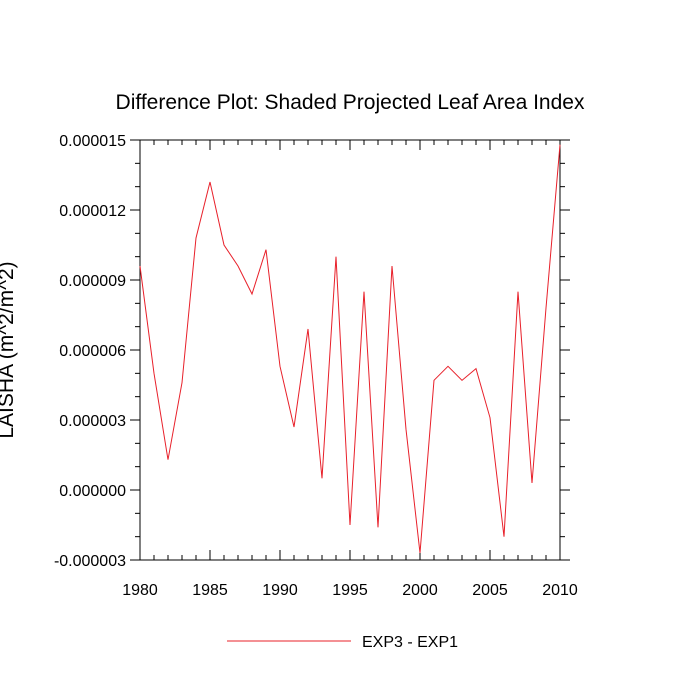 The height and width of the screenshot is (700, 700). I want to click on x-tick-label: 2010, so click(560, 590).